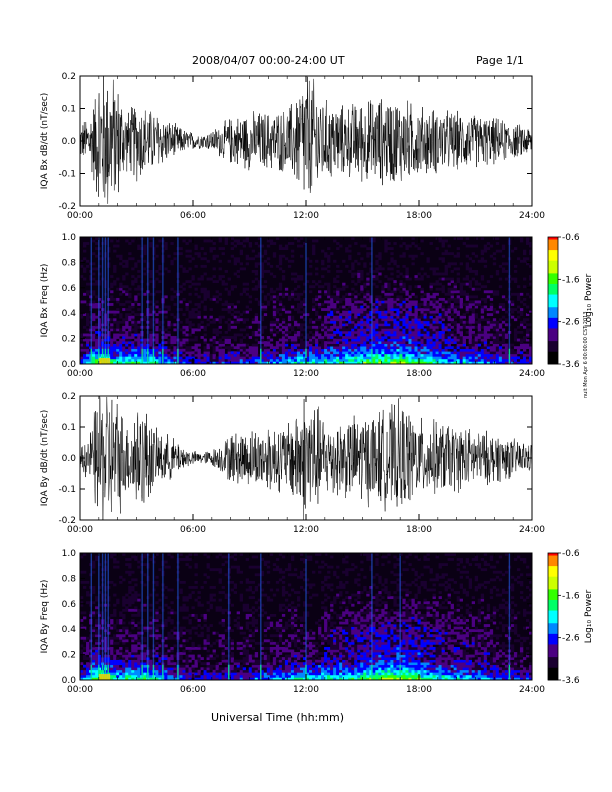 The image size is (612, 792). Describe the element at coordinates (45, 458) in the screenshot. I see `y-axis-label: IQA By dB/dt (nT/sec)` at that location.